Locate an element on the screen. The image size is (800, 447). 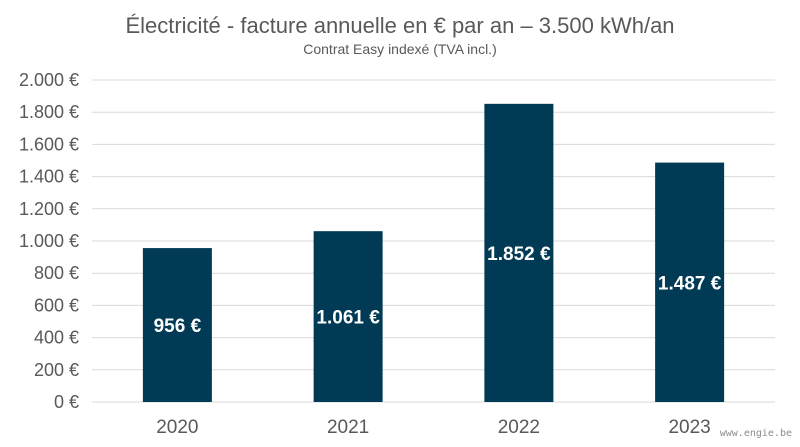
y-tick-label: 0 € is located at coordinates (66, 402).